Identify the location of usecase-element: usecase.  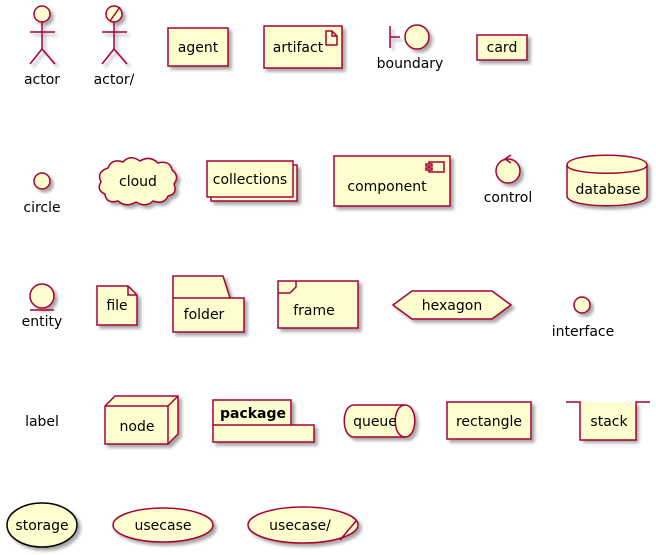
(163, 525).